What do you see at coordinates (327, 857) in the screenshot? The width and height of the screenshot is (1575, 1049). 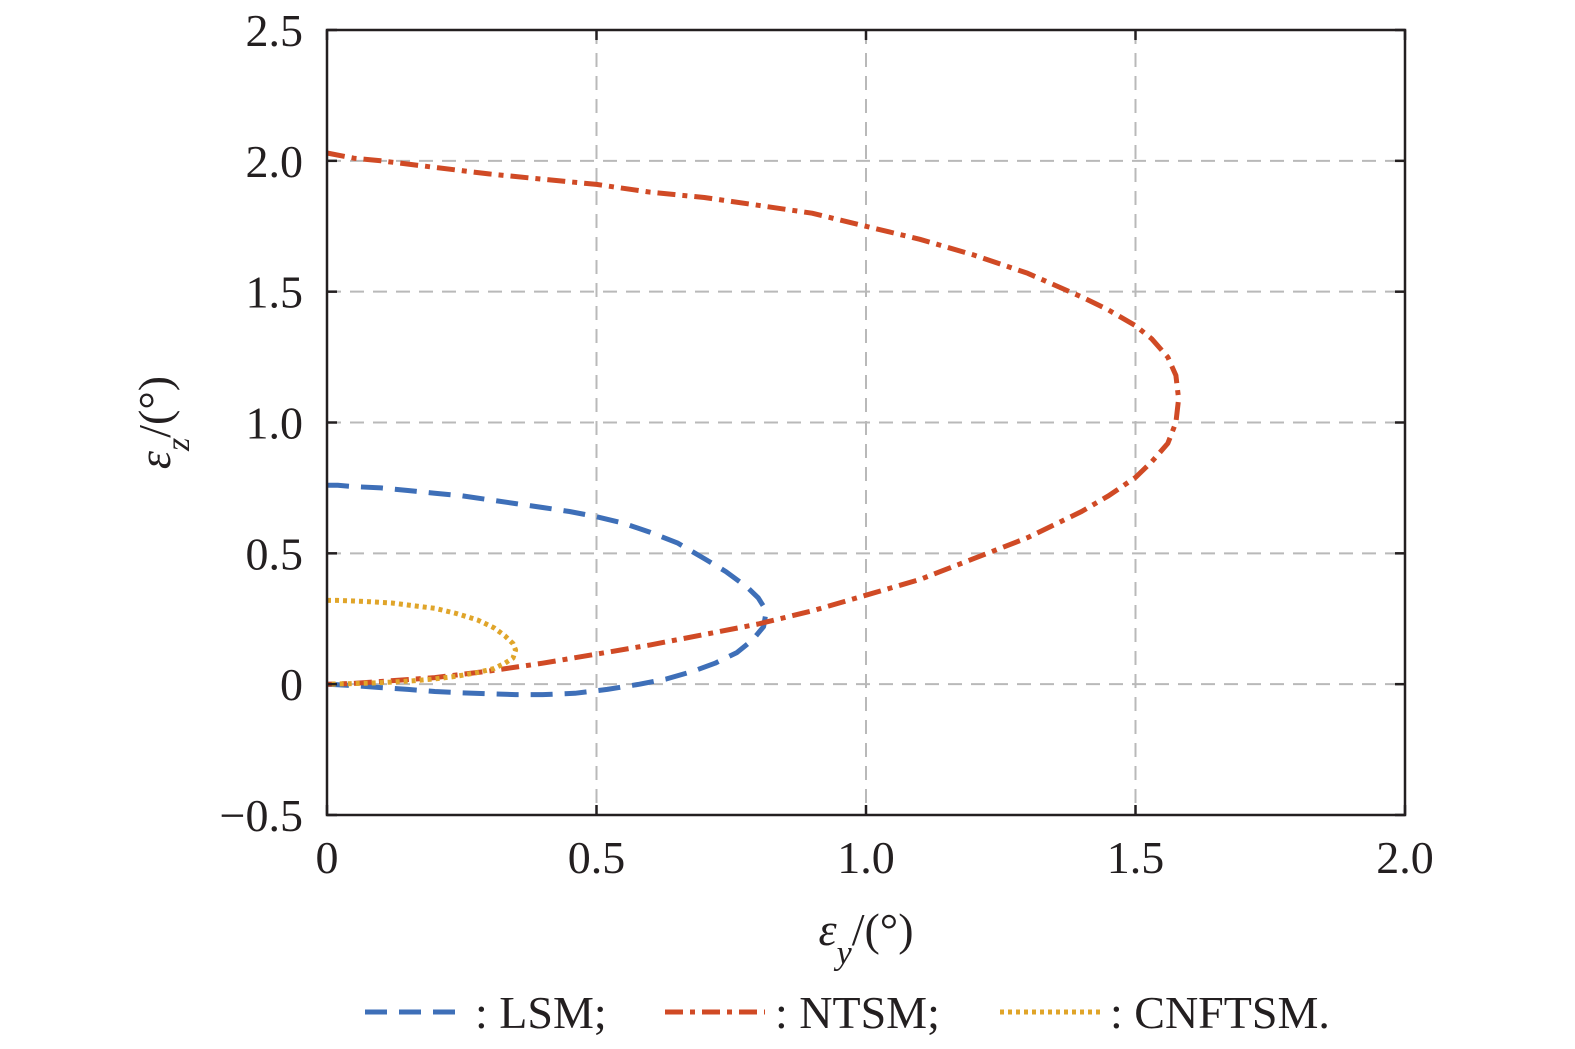 I see `x-tick-label: 0` at bounding box center [327, 857].